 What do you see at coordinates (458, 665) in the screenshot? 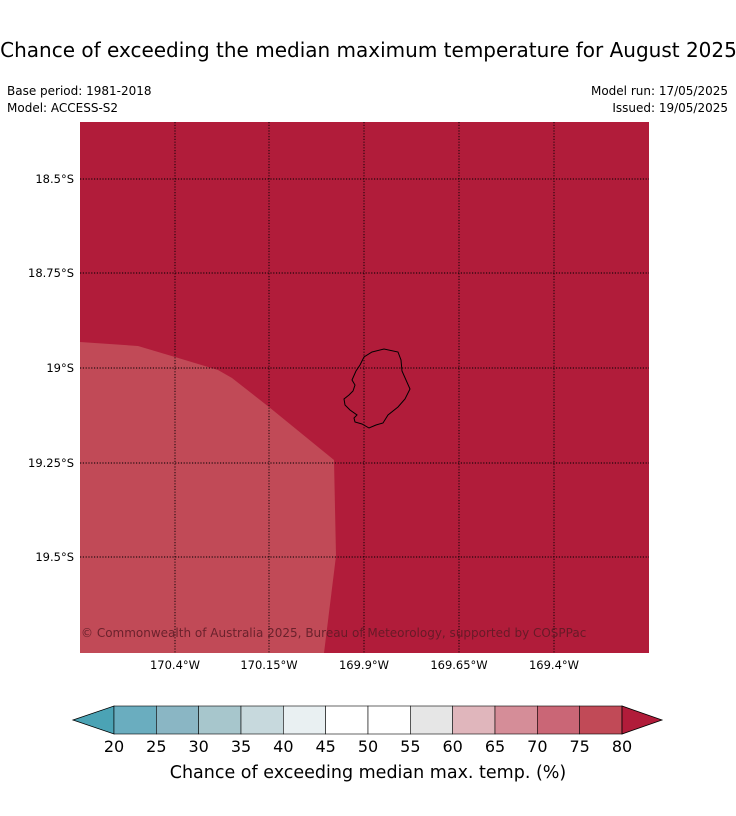
I see `lon-label-4: 169.65°W` at bounding box center [458, 665].